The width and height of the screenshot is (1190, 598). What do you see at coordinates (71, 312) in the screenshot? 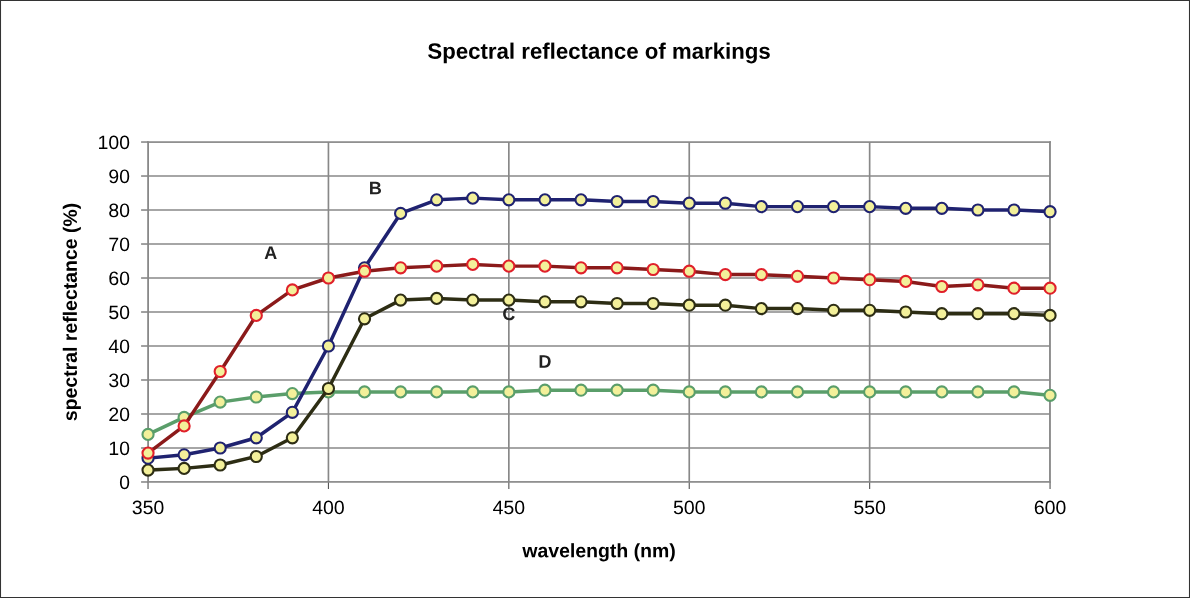
I see `y-axis-title: spectral reflectance (%)` at bounding box center [71, 312].